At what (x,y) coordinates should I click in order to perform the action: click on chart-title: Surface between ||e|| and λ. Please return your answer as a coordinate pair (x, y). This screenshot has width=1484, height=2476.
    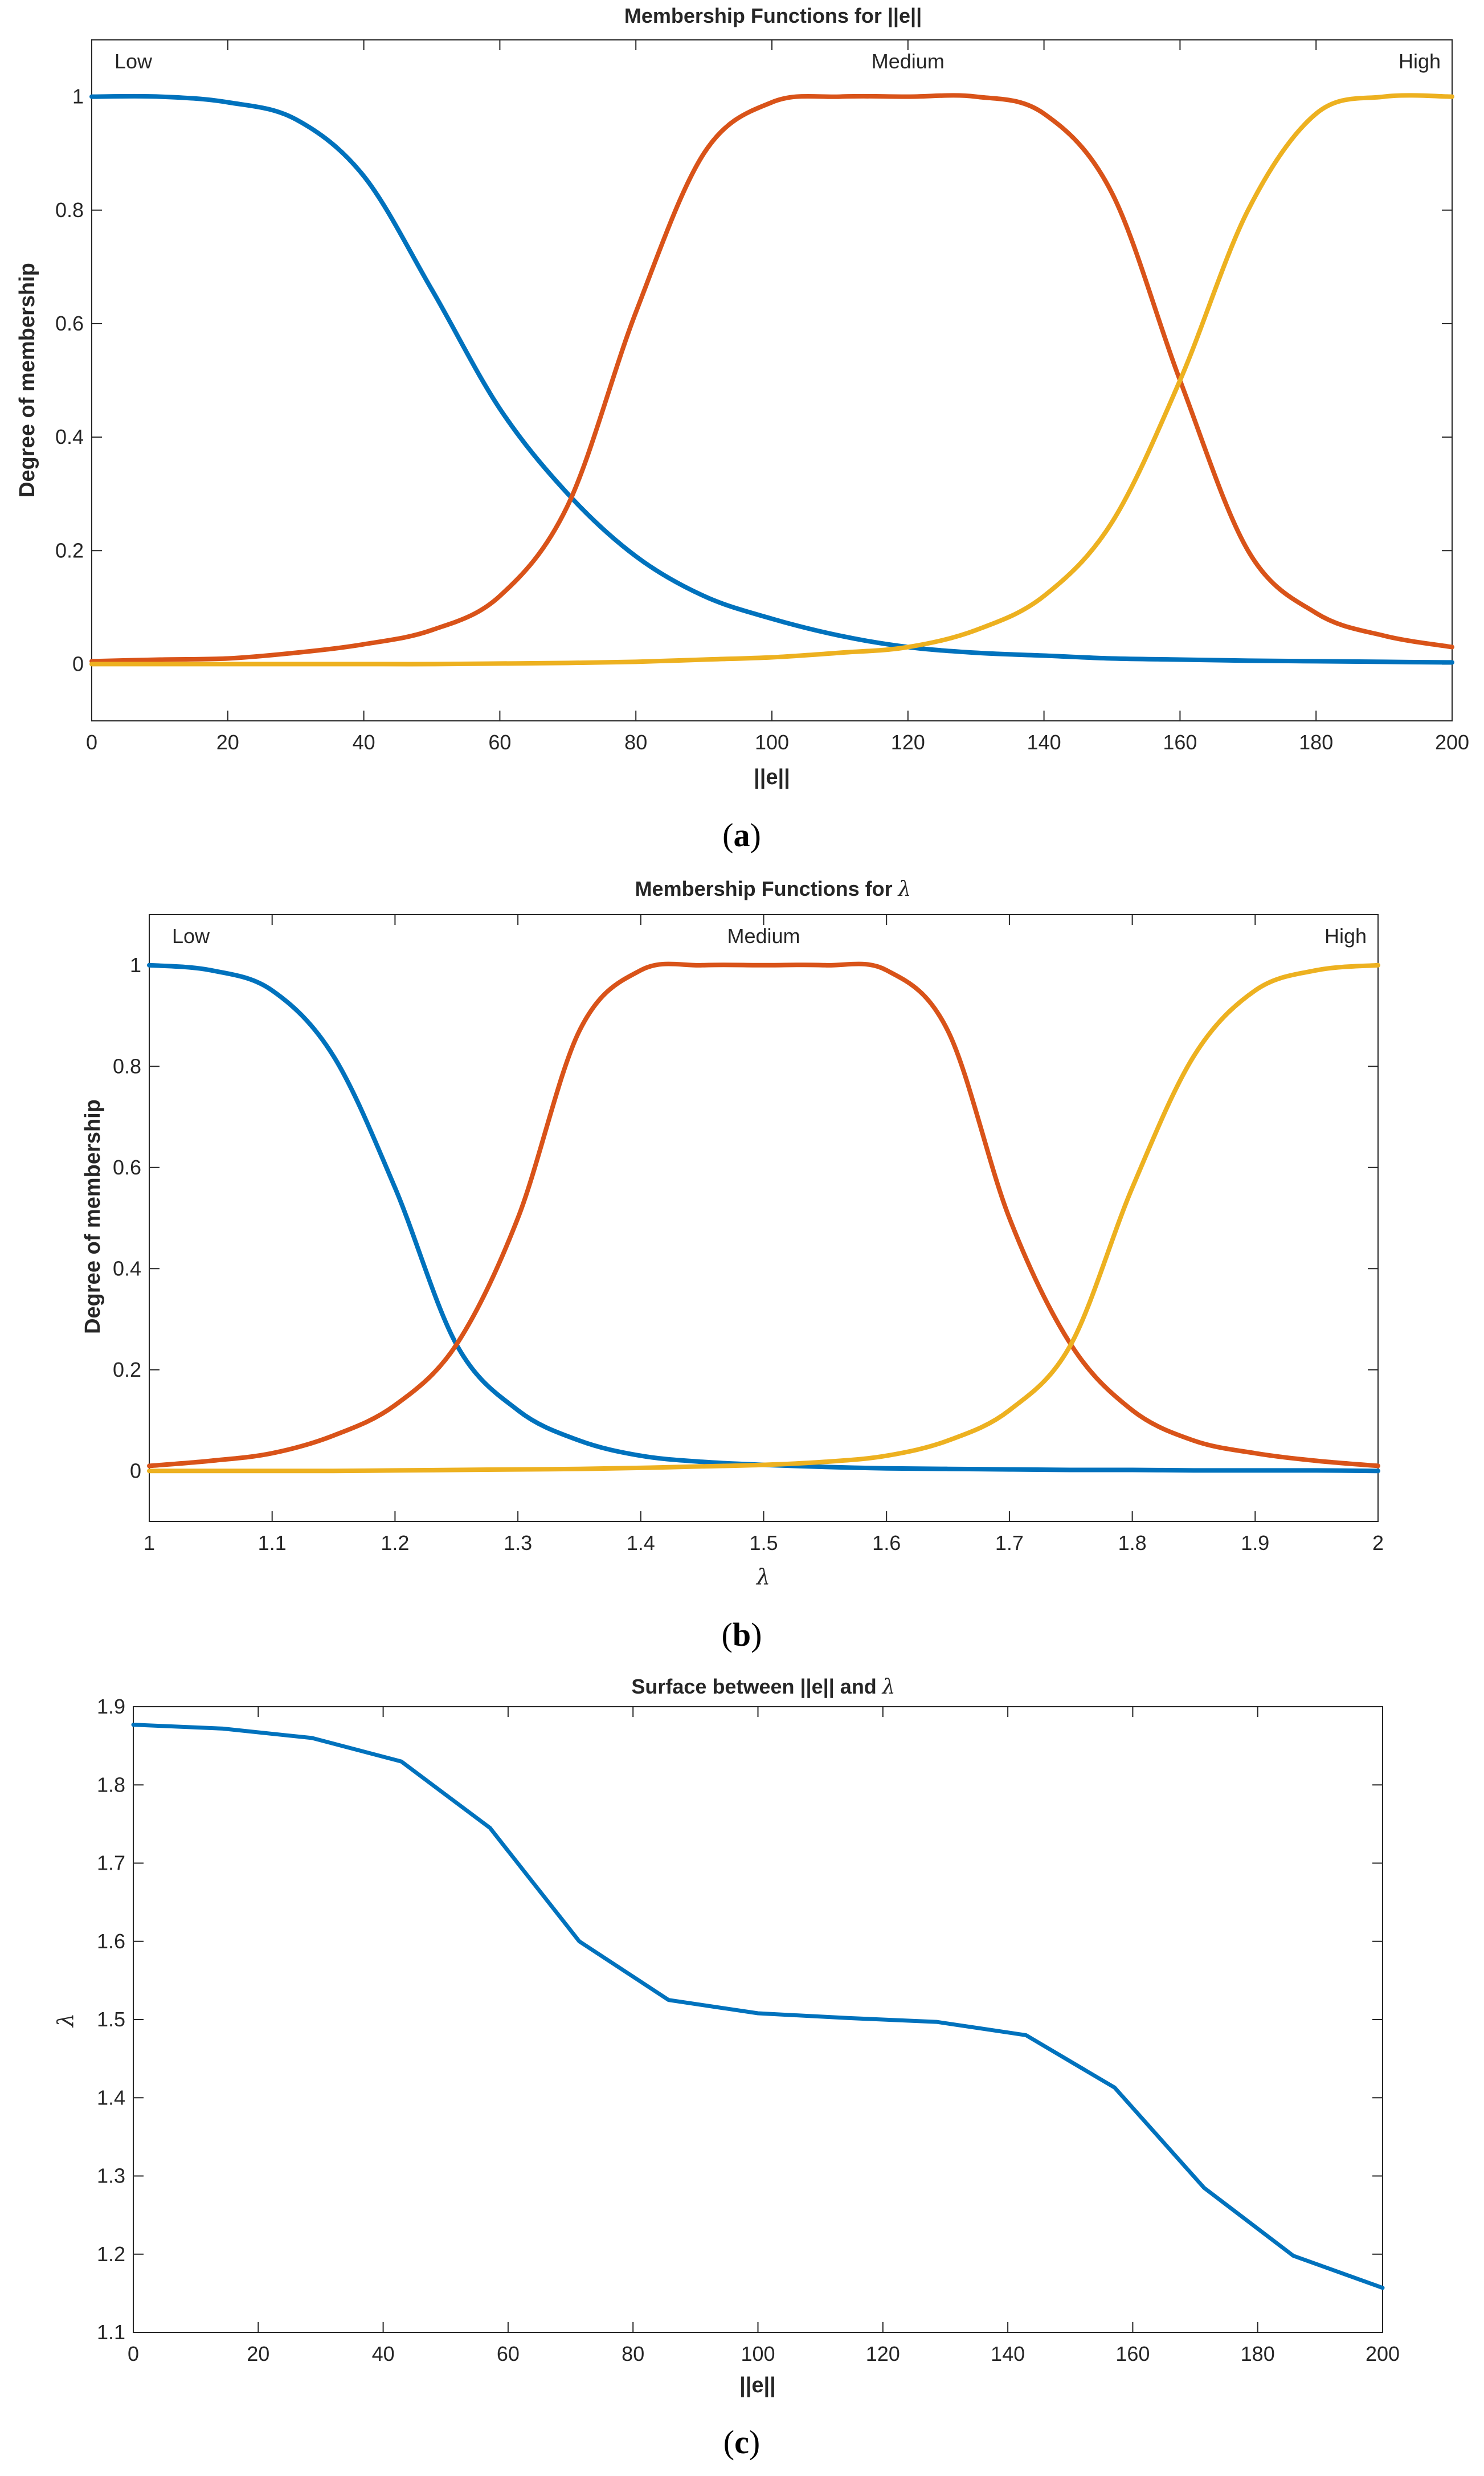
    Looking at the image, I should click on (763, 1687).